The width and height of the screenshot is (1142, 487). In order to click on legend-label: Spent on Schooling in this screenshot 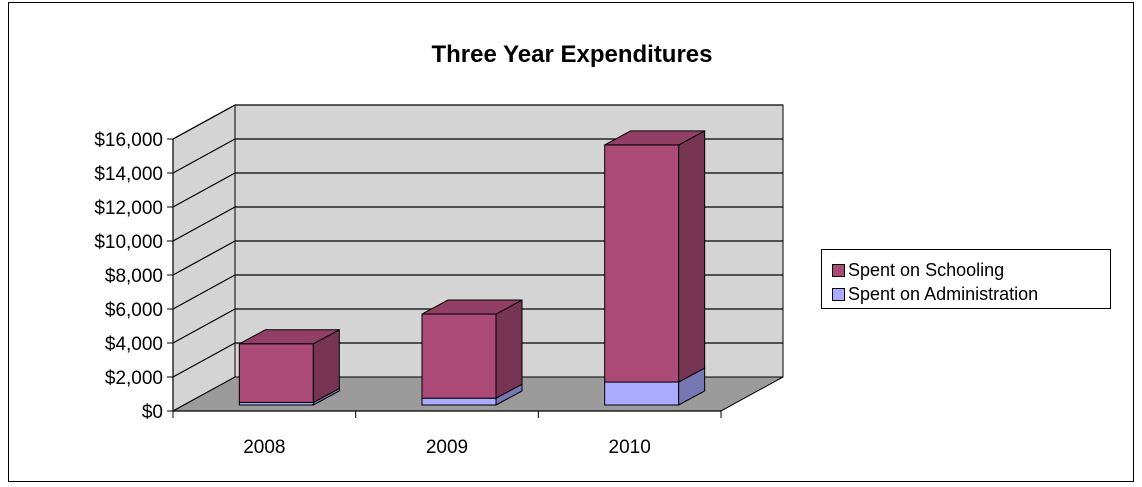, I will do `click(926, 269)`.